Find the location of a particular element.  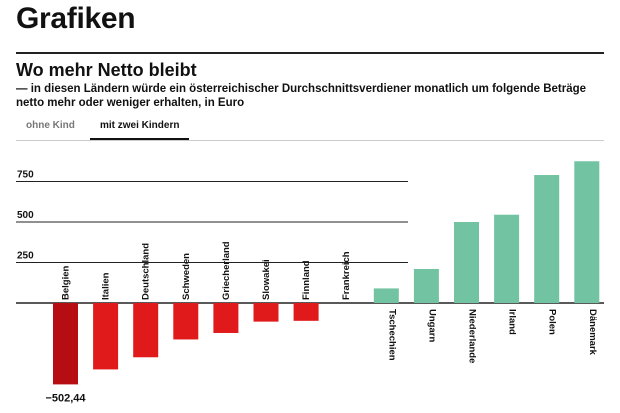

category-label: Tschechien is located at coordinates (391, 335).